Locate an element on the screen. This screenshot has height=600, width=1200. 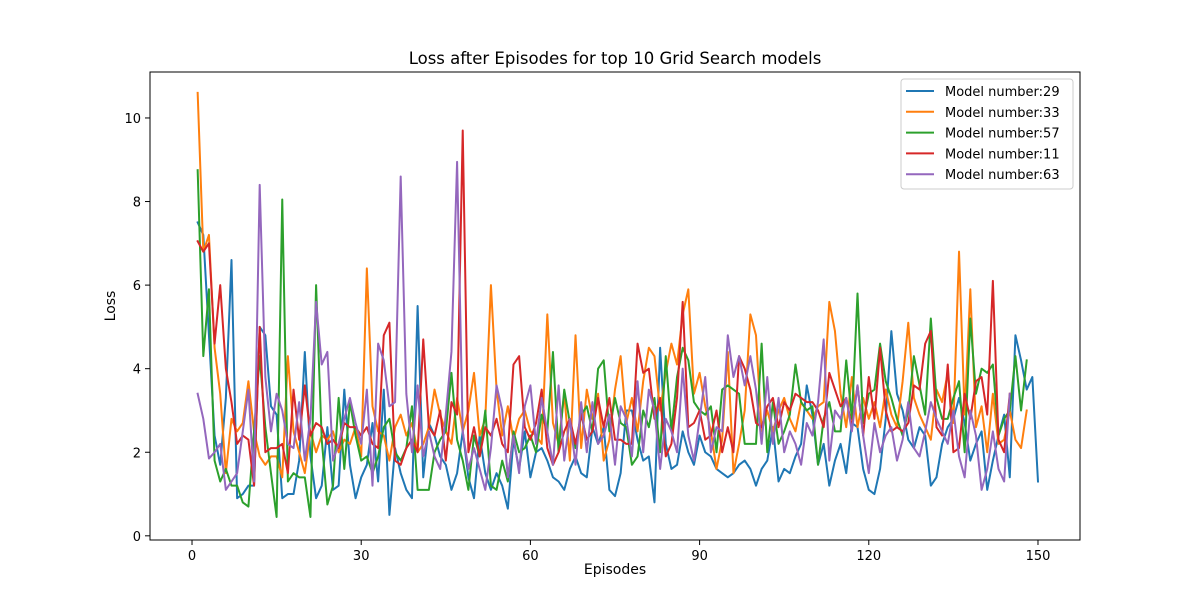
y-tick-label: 2 is located at coordinates (137, 453).